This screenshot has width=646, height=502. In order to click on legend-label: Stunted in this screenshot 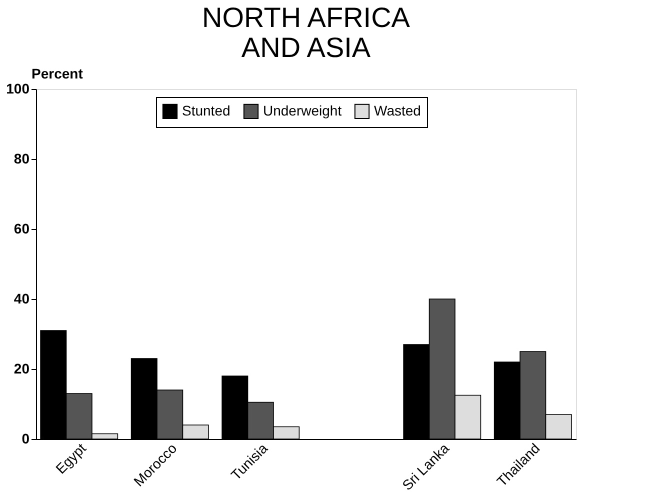, I will do `click(206, 110)`.